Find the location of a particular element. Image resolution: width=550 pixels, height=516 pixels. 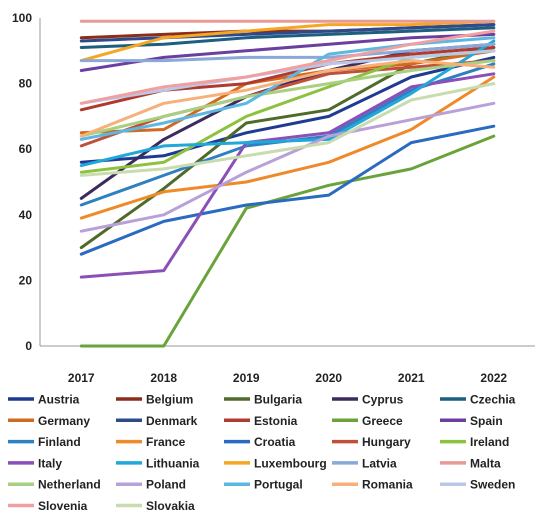

legend-entry-label: Netherland is located at coordinates (69, 485).